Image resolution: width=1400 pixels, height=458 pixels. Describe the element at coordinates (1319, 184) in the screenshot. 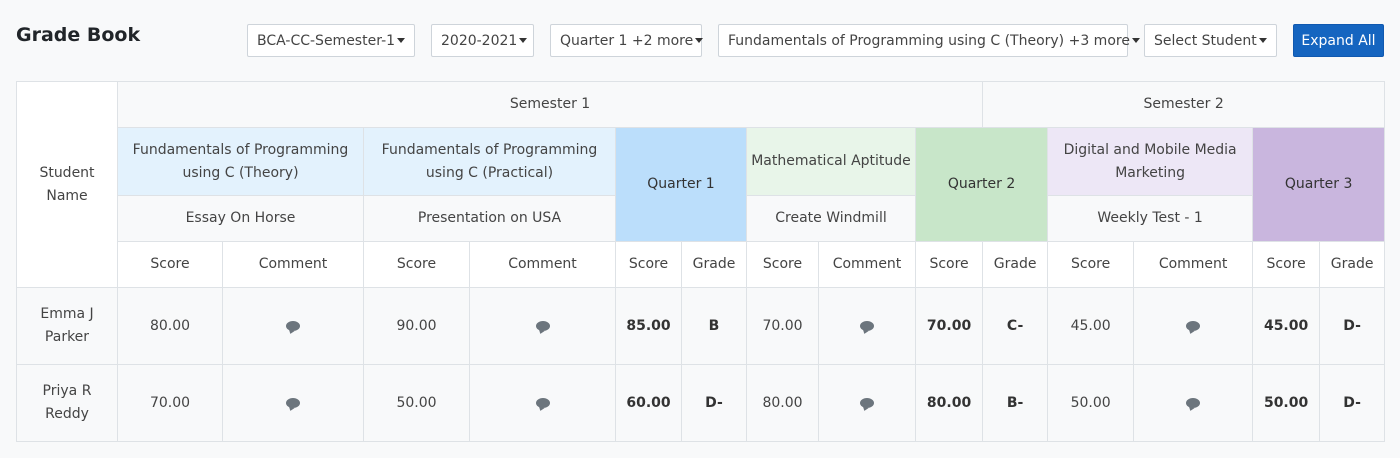

I see `quarter-3-header: Quarter 3` at that location.